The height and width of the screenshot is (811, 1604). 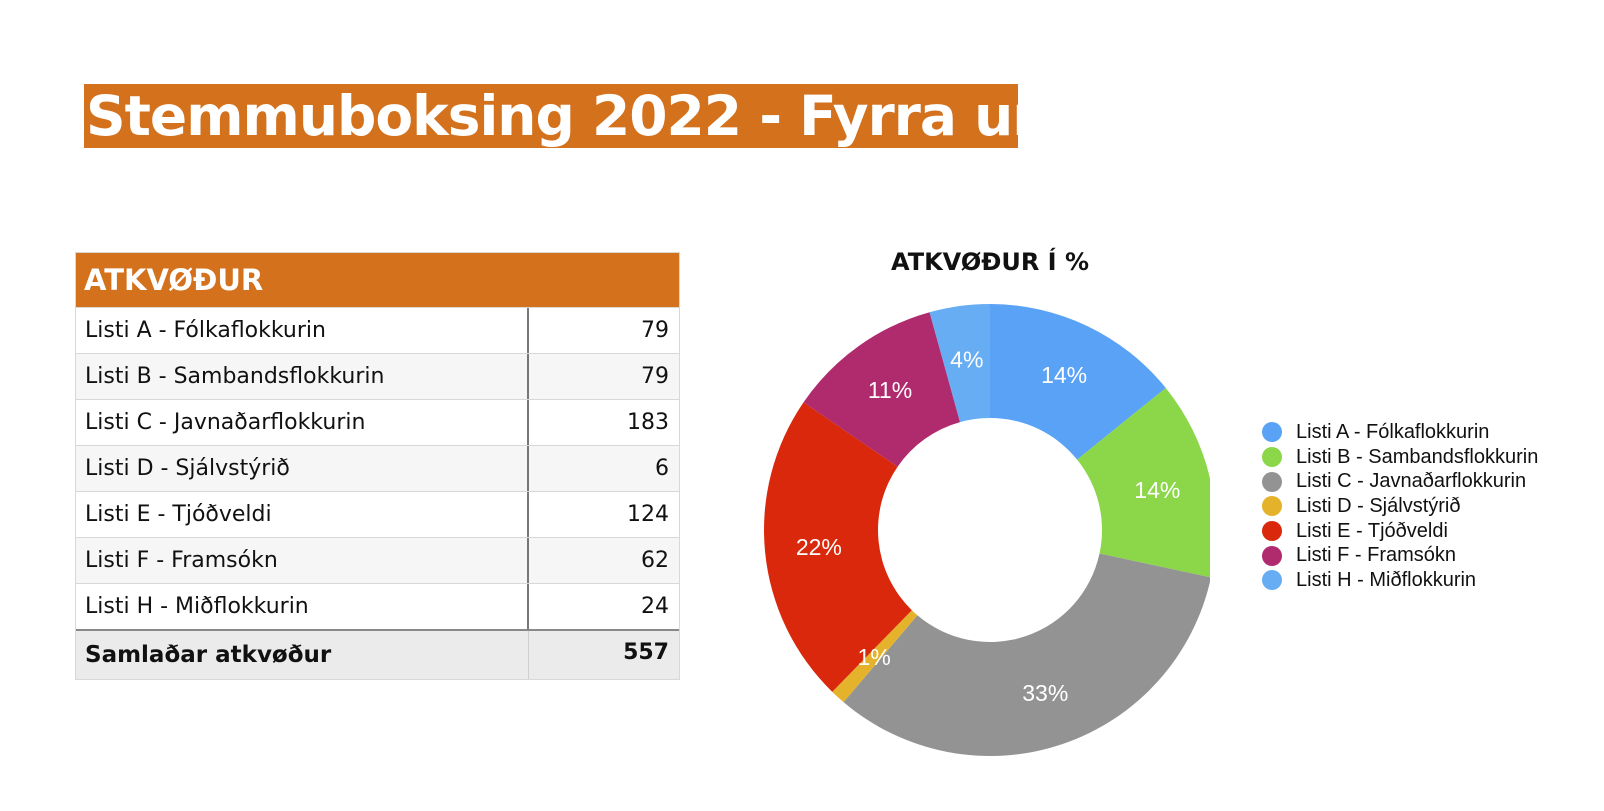 I want to click on table-row: Listi D - Sjálvstýrið 6, so click(x=377, y=468).